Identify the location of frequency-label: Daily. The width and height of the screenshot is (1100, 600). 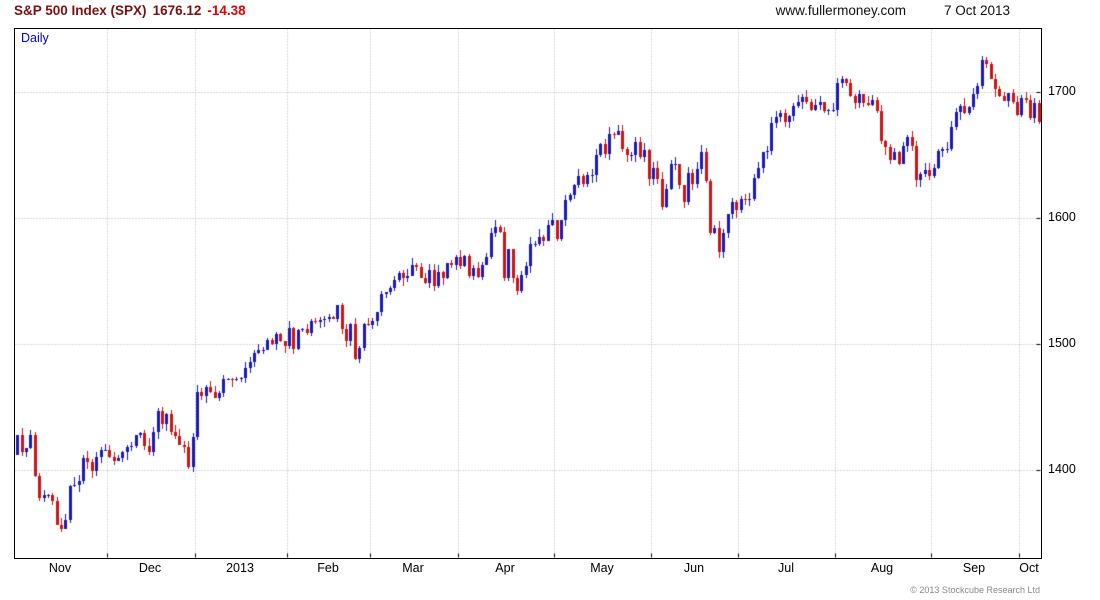
(35, 38).